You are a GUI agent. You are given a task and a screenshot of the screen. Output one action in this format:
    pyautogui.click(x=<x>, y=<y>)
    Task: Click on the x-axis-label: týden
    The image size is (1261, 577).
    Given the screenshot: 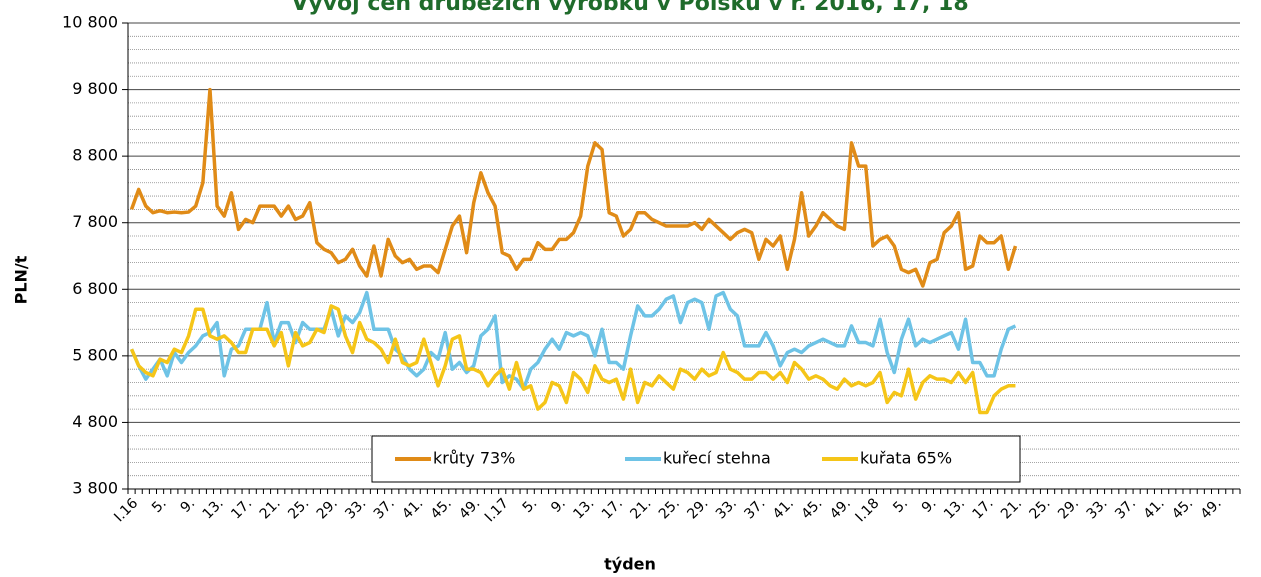 What is the action you would take?
    pyautogui.click(x=630, y=564)
    